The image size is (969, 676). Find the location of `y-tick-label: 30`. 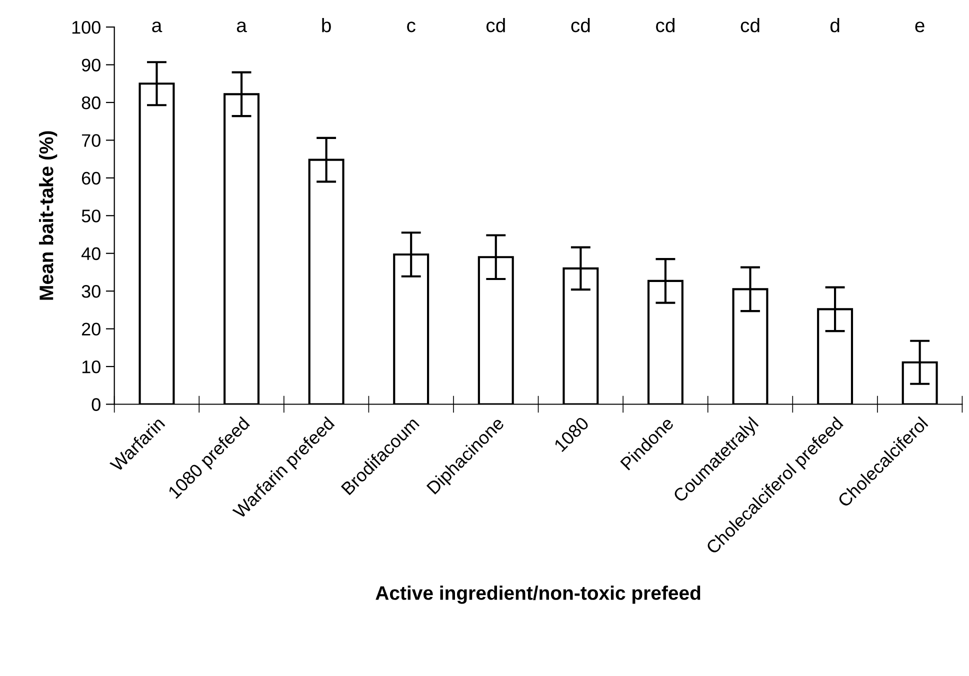

y-tick-label: 30 is located at coordinates (91, 291).